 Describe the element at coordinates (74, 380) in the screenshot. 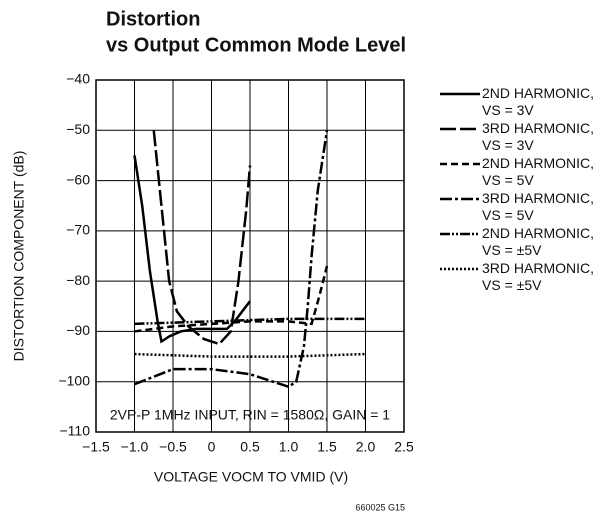

I see `y-tick-label: −100` at that location.